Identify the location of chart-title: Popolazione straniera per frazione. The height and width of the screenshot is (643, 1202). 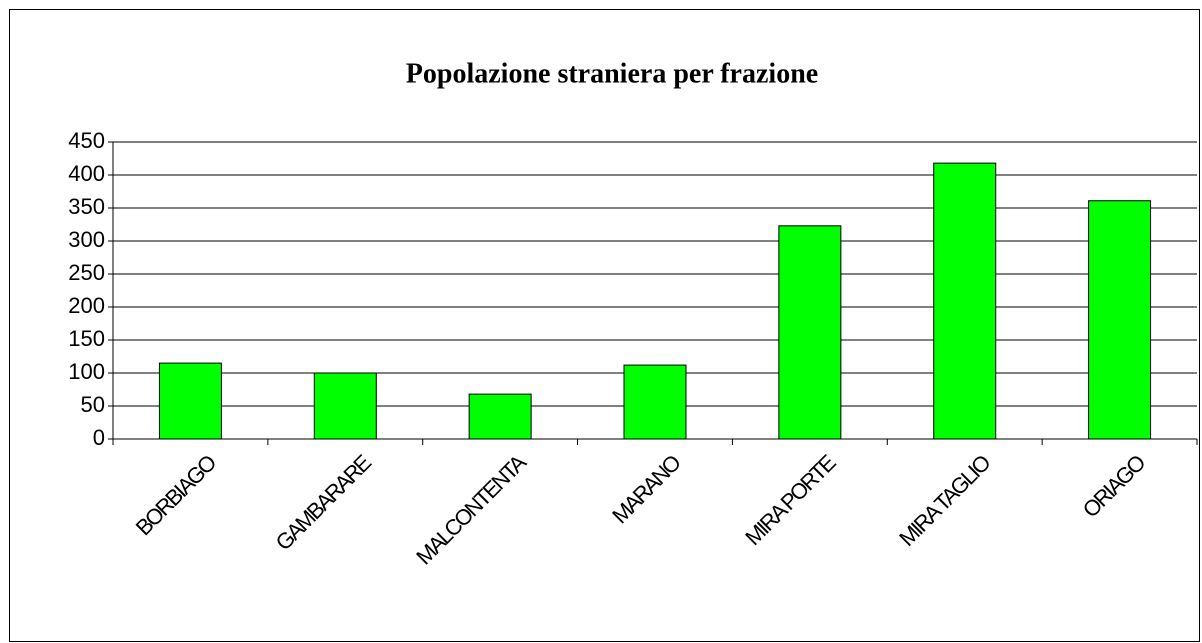
(612, 73).